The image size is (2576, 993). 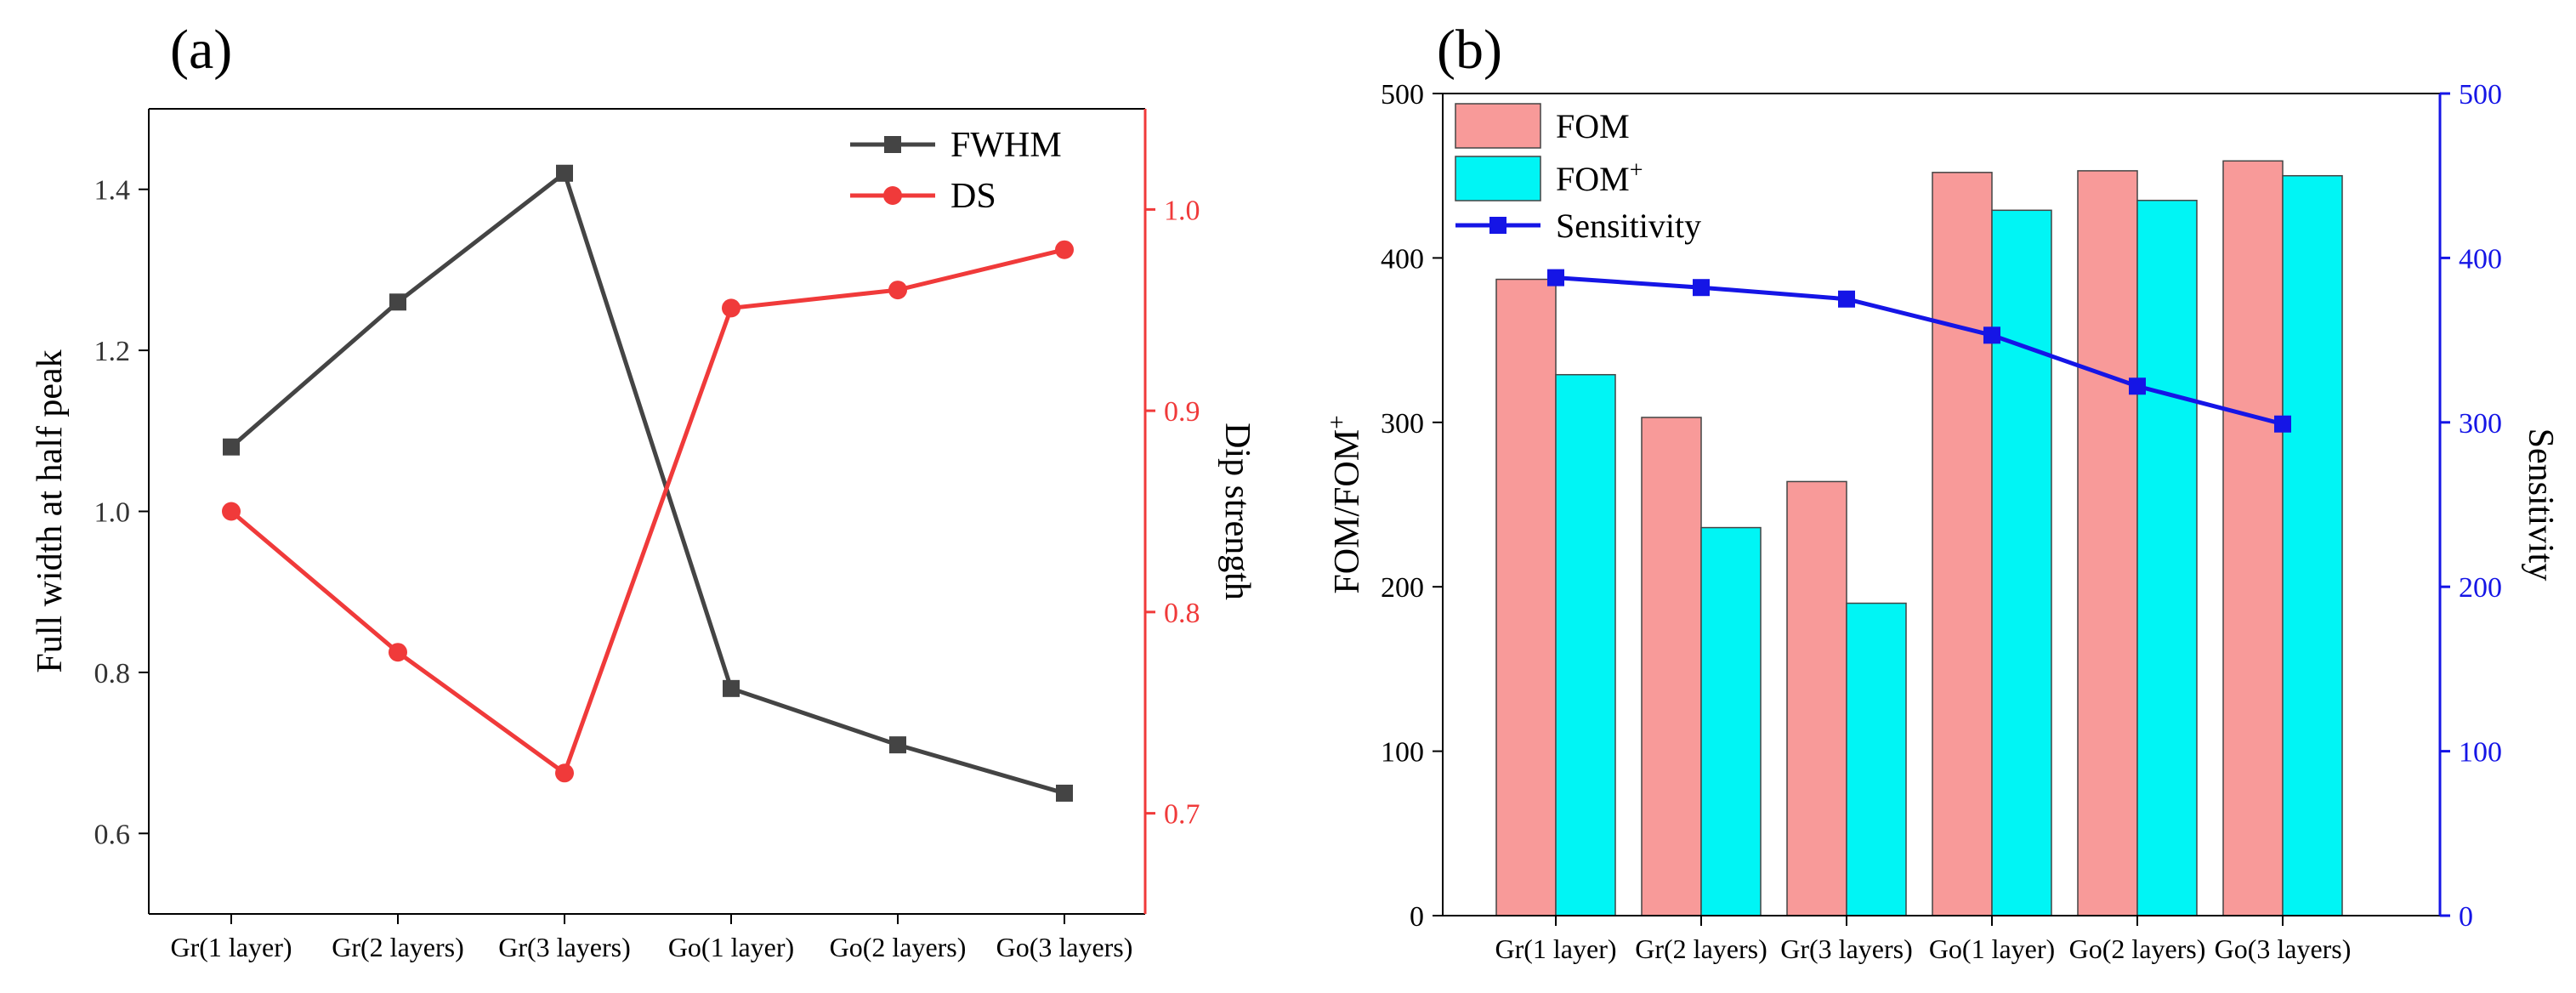 I want to click on legend-label-fom-plus: FOM+, so click(x=1600, y=178).